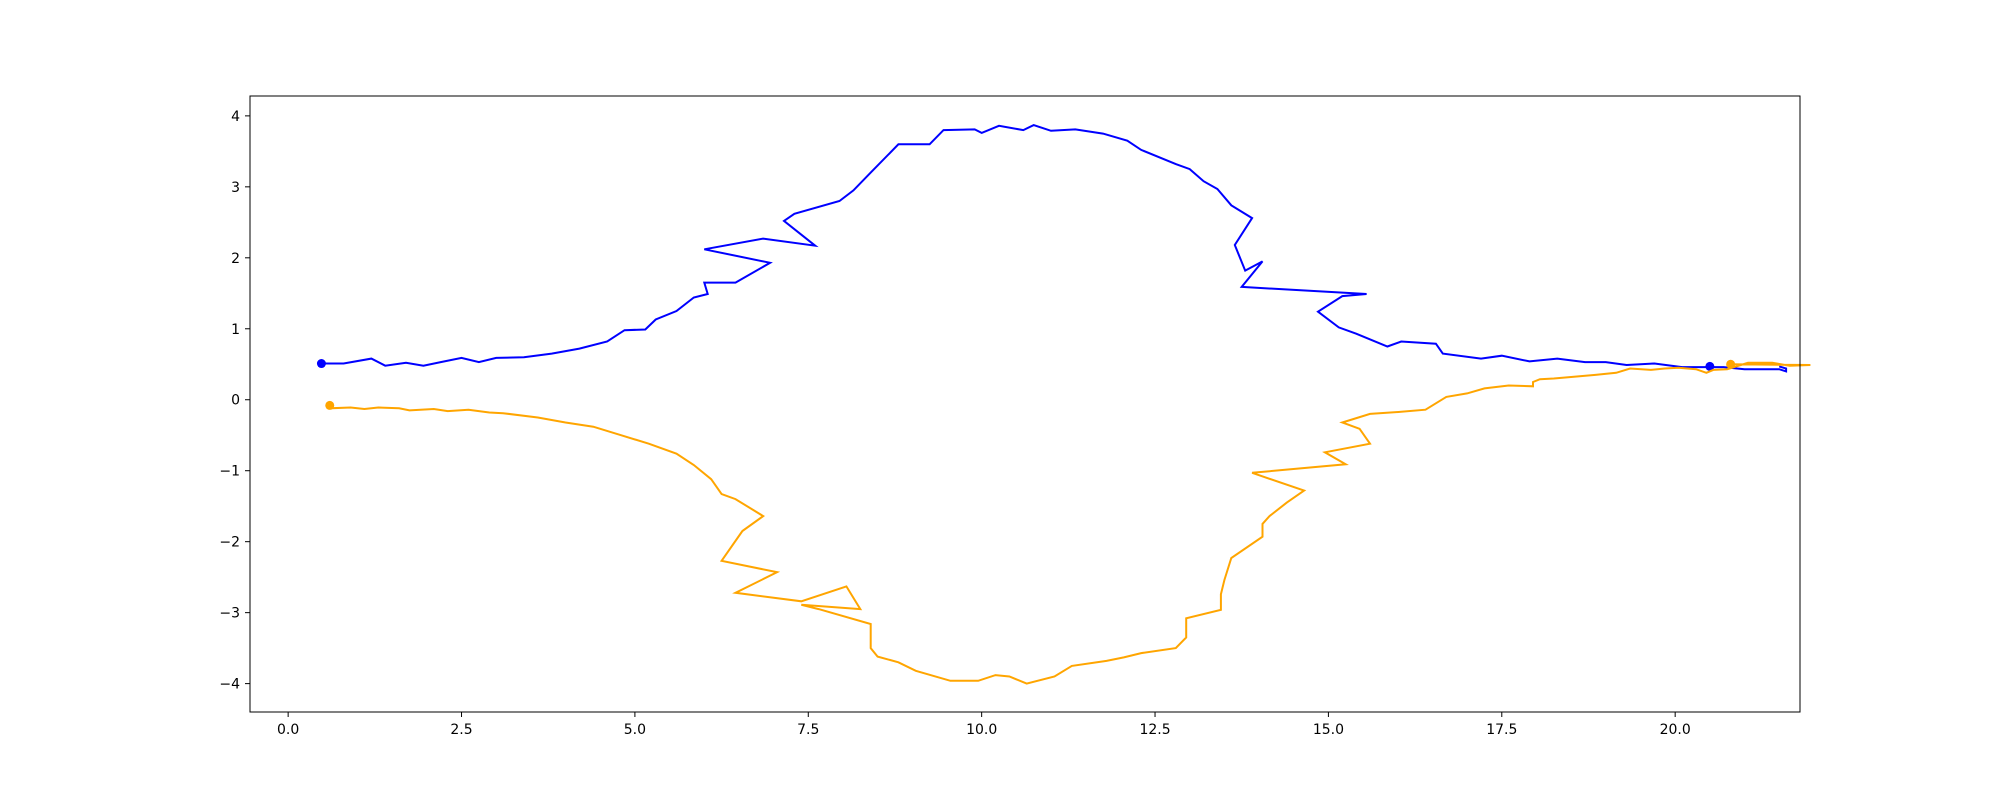 The image size is (2000, 800). I want to click on series-1-end-point, so click(1731, 364).